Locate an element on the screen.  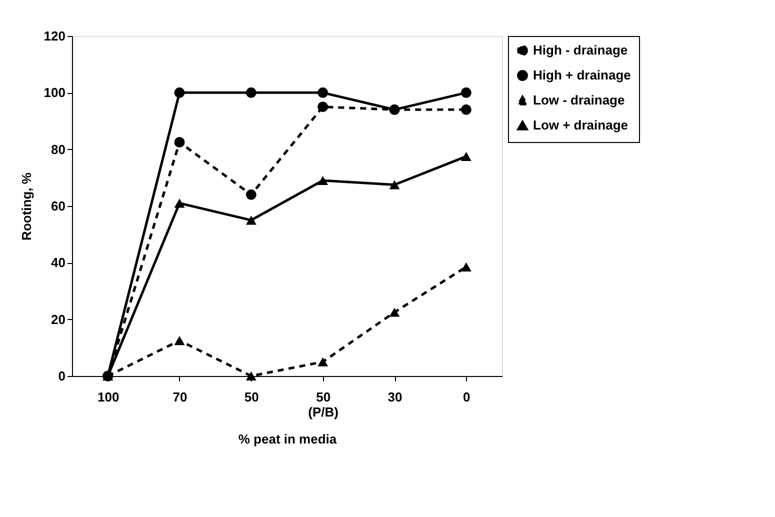
y-tick-label: 60 is located at coordinates (58, 206).